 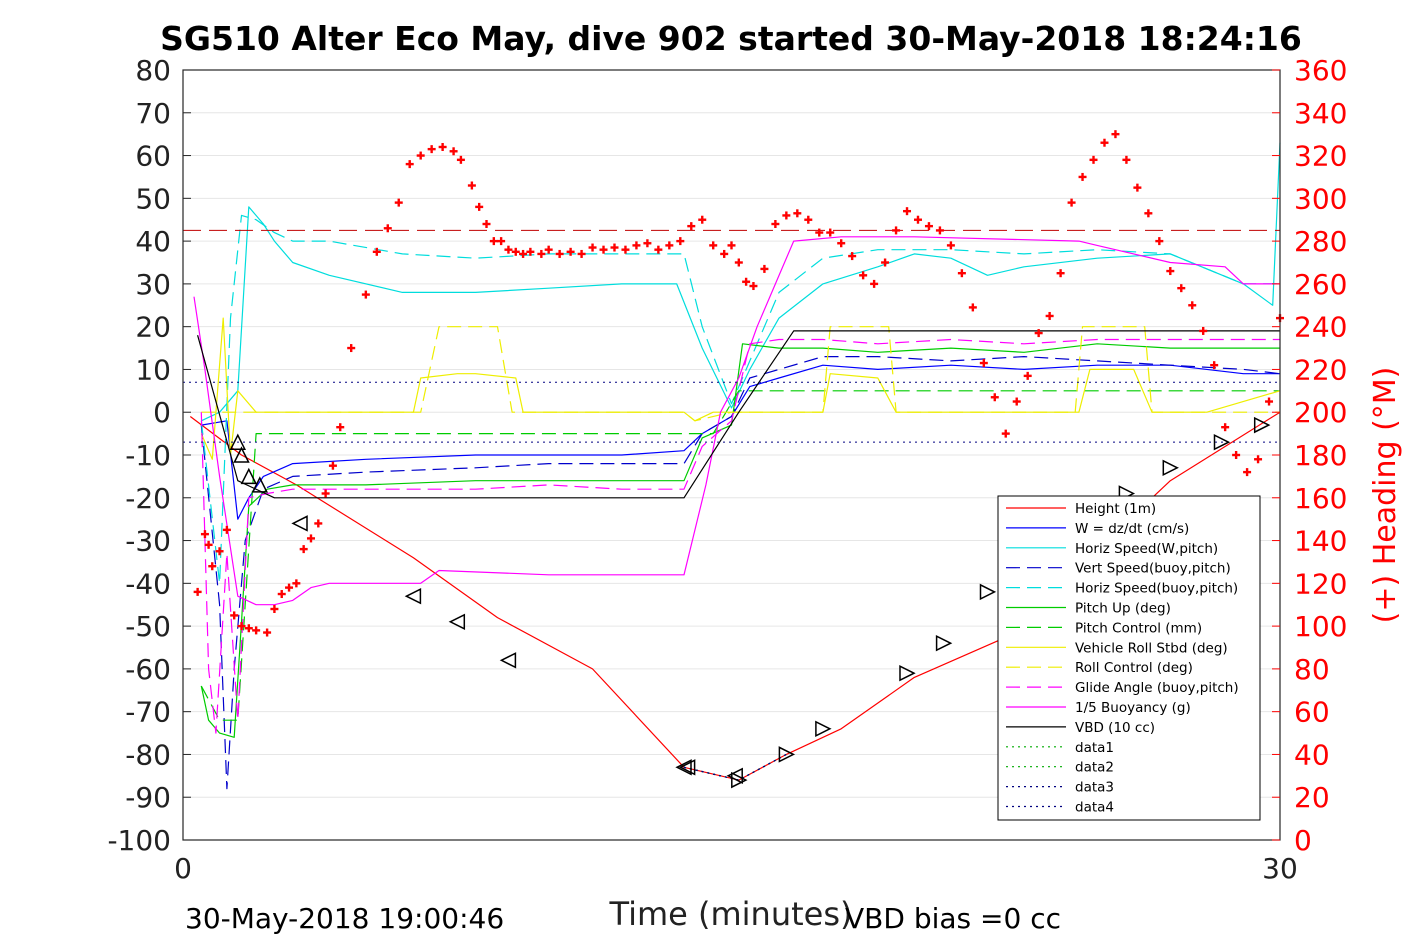 What do you see at coordinates (148, 455) in the screenshot?
I see `left-tick-label: -10` at bounding box center [148, 455].